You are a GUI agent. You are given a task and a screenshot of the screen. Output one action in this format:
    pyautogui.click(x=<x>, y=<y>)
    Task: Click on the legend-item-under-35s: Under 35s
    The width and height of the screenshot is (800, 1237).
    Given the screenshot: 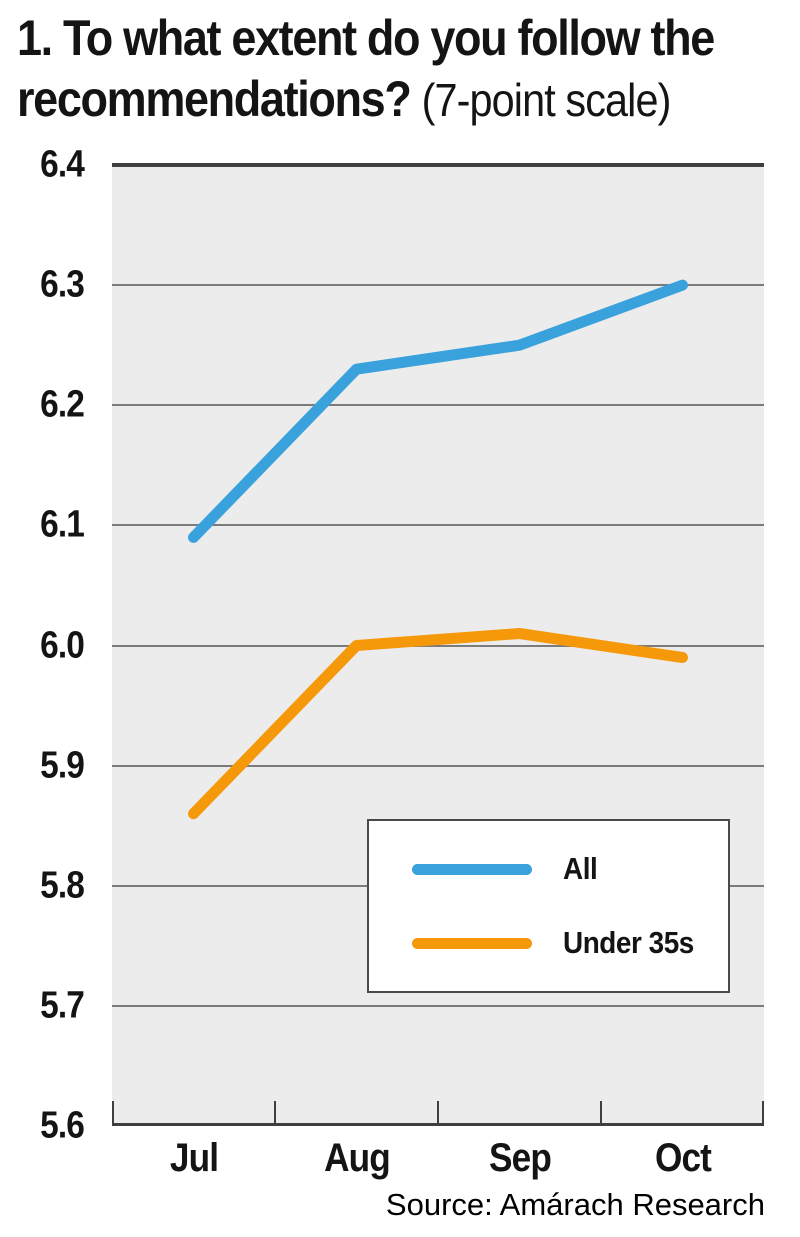 What is the action you would take?
    pyautogui.click(x=548, y=943)
    